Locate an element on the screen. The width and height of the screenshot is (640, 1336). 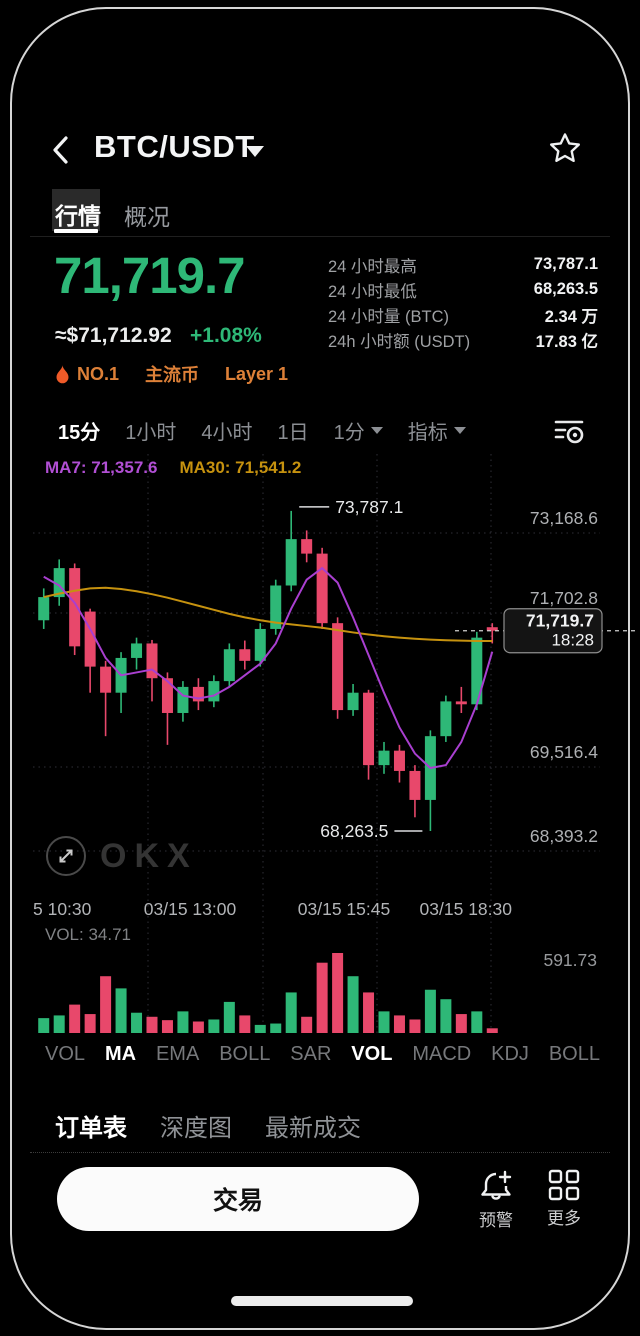
indicator-tabs: VOL MA EMA BOLL SAR VOL MACD KDJ BOLL is located at coordinates (322, 1054).